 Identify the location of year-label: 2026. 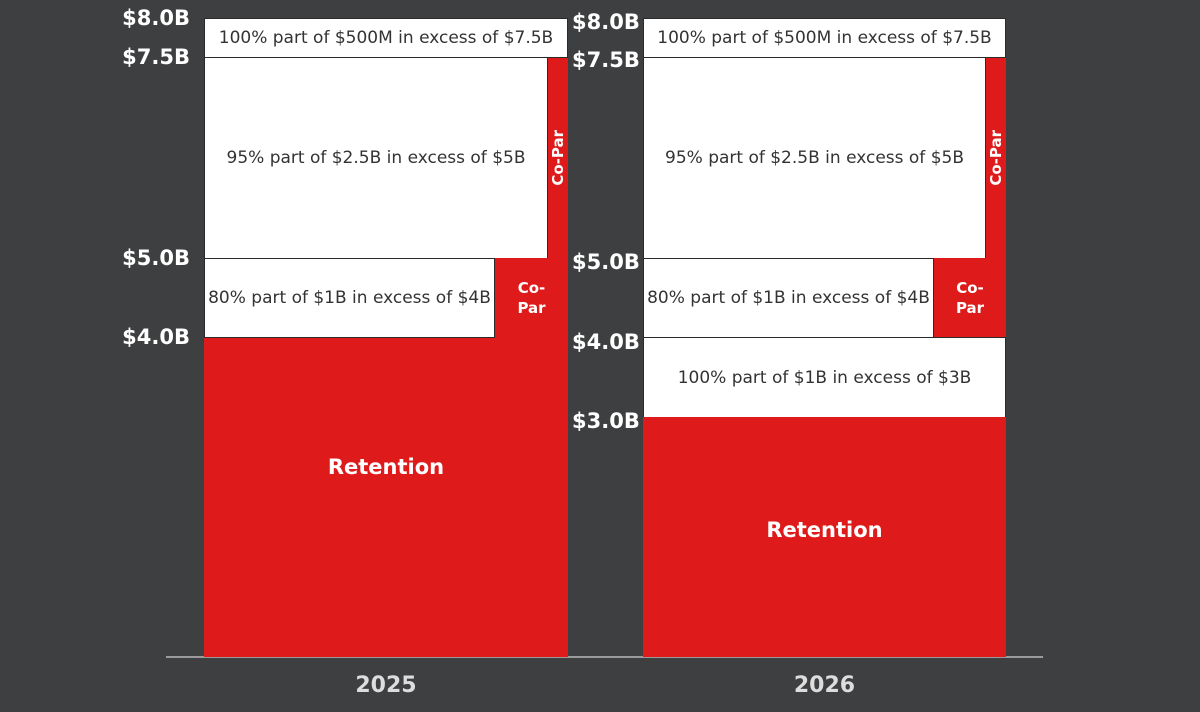
(824, 685).